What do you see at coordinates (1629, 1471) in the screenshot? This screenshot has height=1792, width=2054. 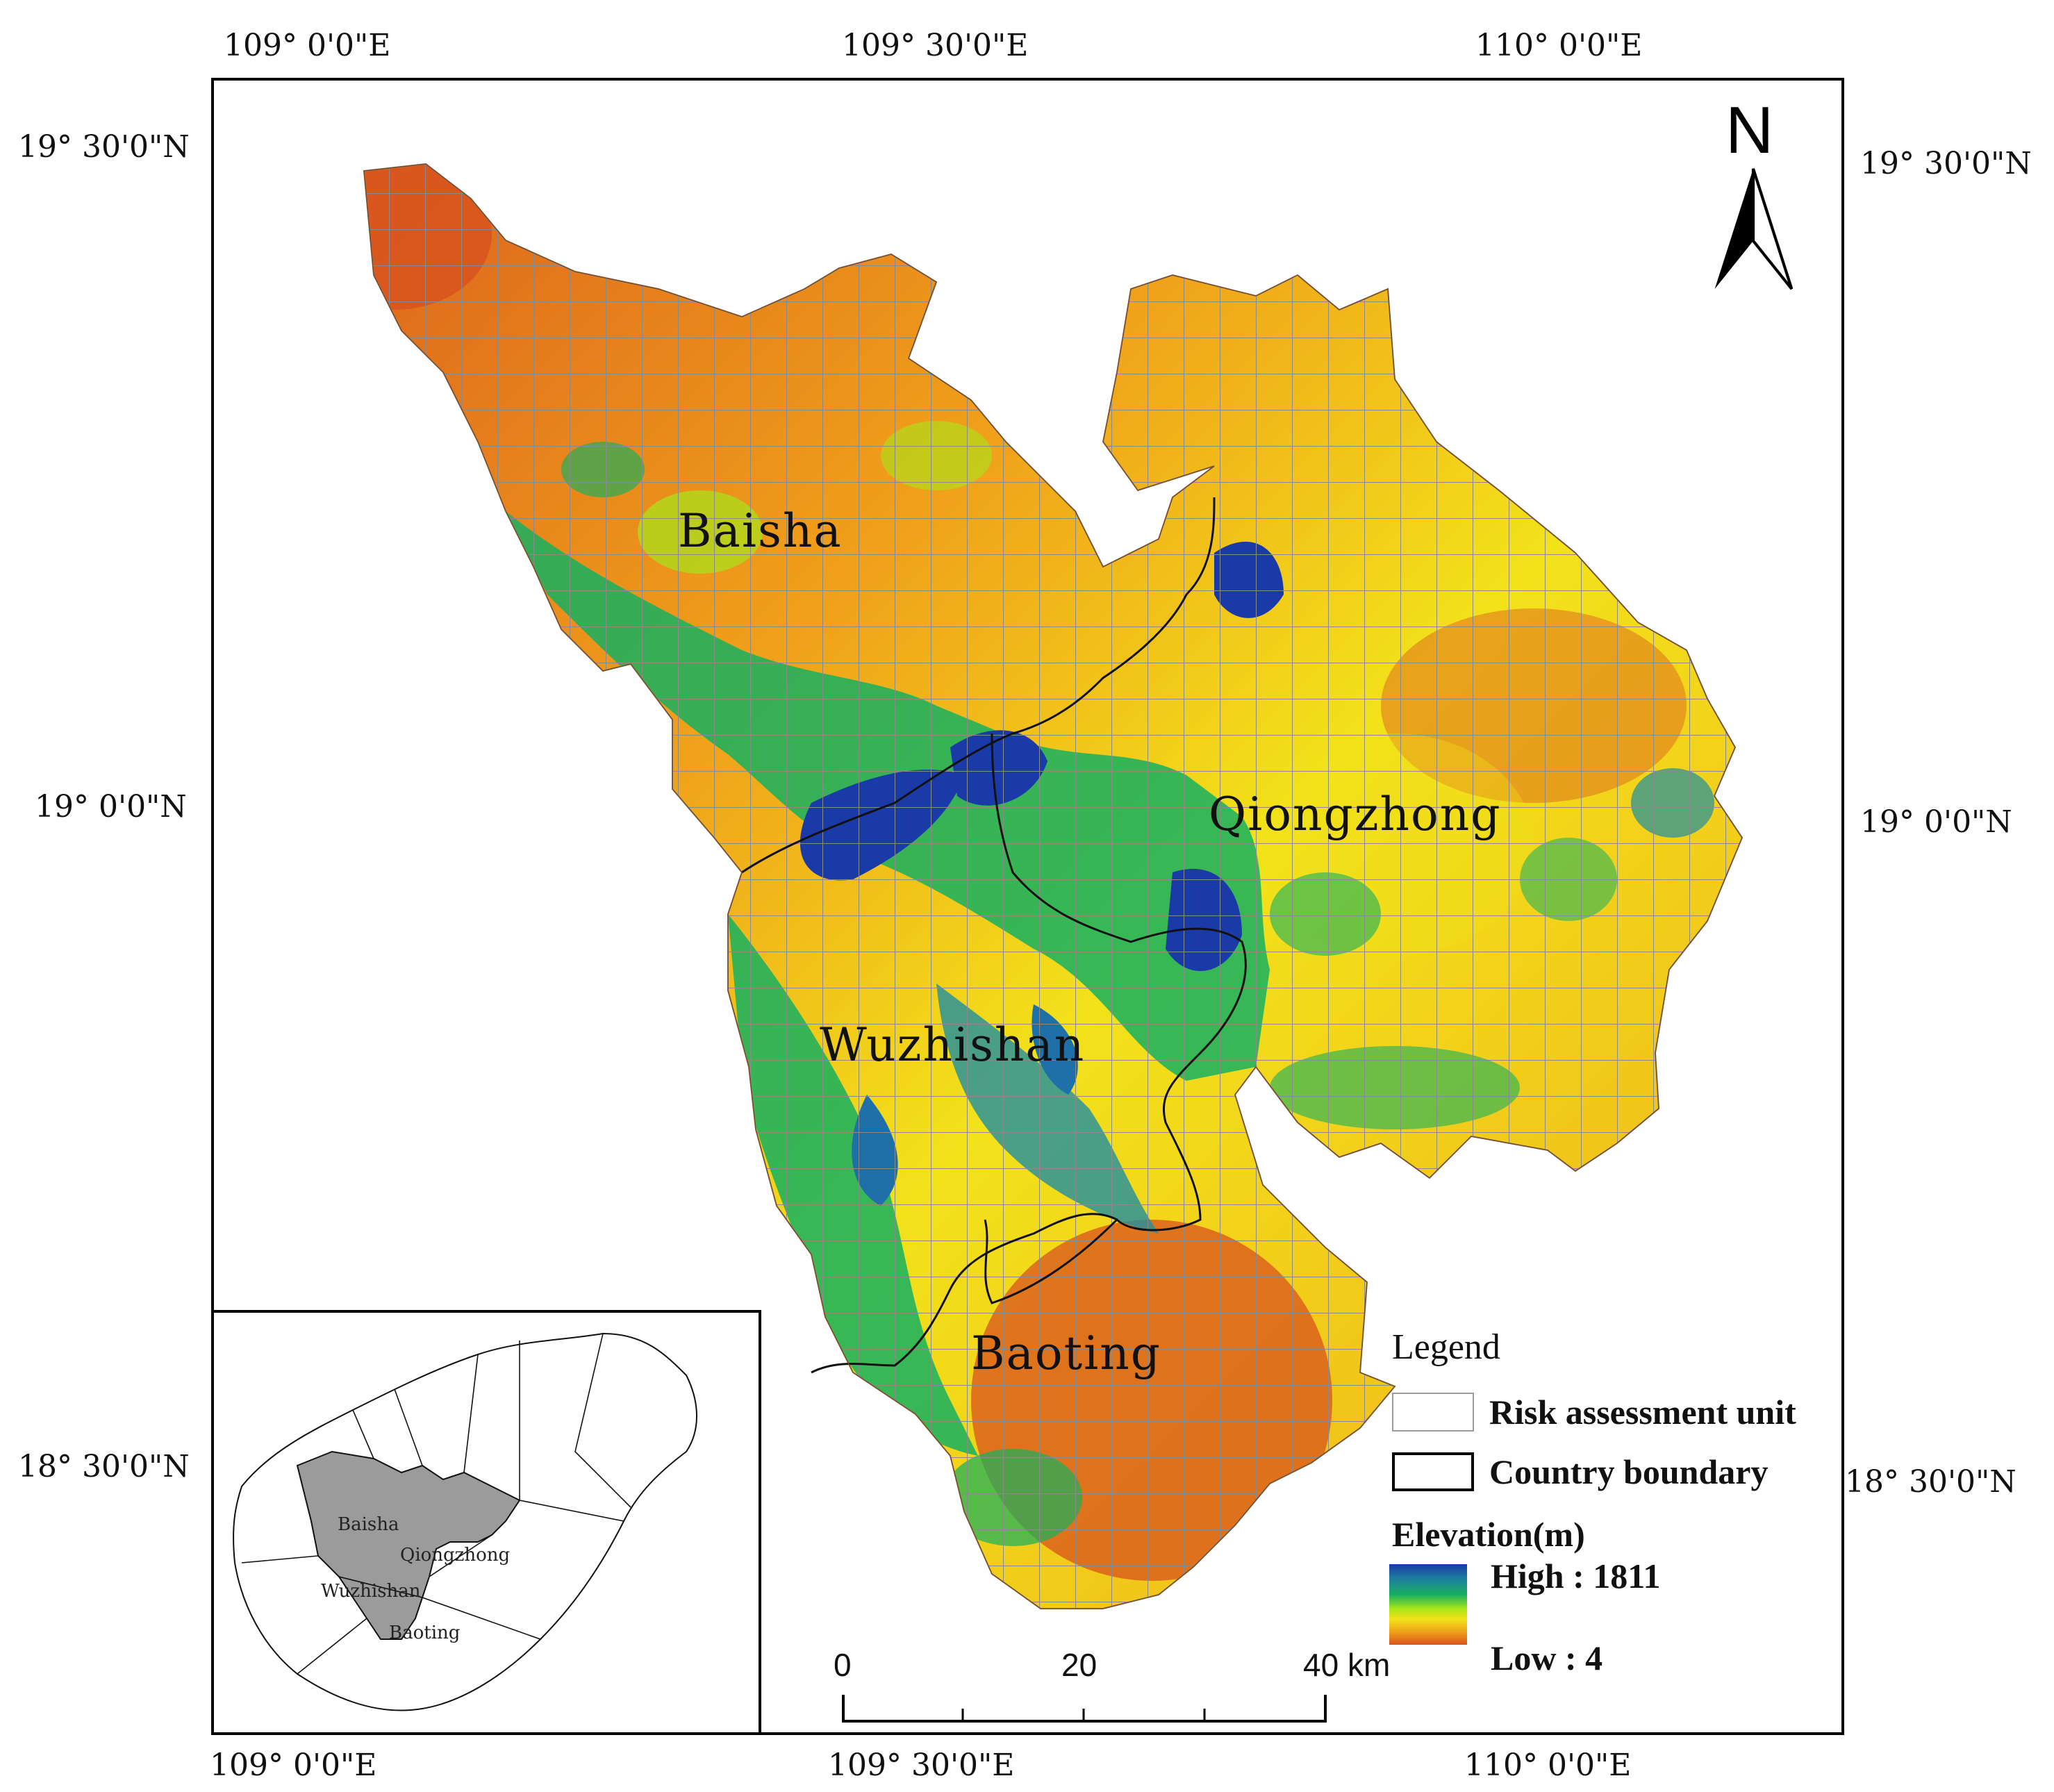 I see `county-boundary-label: Country boundary` at bounding box center [1629, 1471].